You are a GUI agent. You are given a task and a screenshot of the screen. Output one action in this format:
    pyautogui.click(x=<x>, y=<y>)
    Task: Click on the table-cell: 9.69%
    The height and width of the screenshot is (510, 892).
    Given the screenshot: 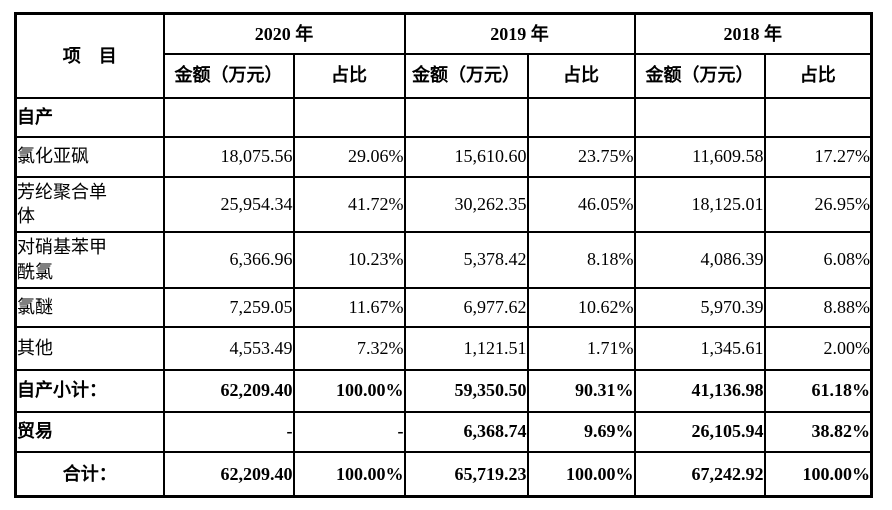 What is the action you would take?
    pyautogui.click(x=581, y=431)
    